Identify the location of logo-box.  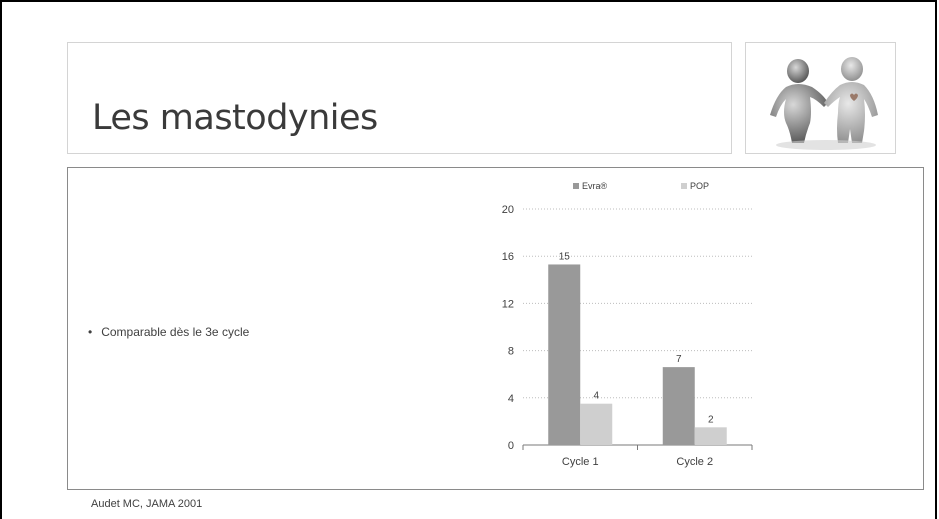
(820, 98).